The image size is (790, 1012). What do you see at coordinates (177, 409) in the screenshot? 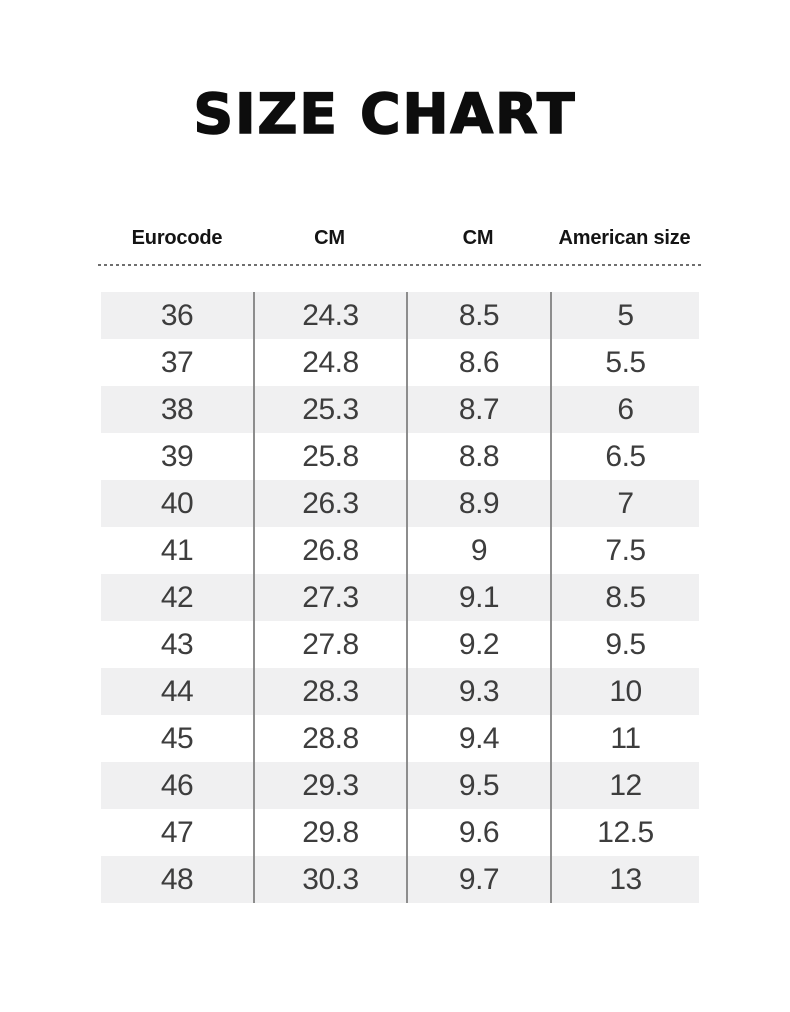
I see `table-cell: 38` at bounding box center [177, 409].